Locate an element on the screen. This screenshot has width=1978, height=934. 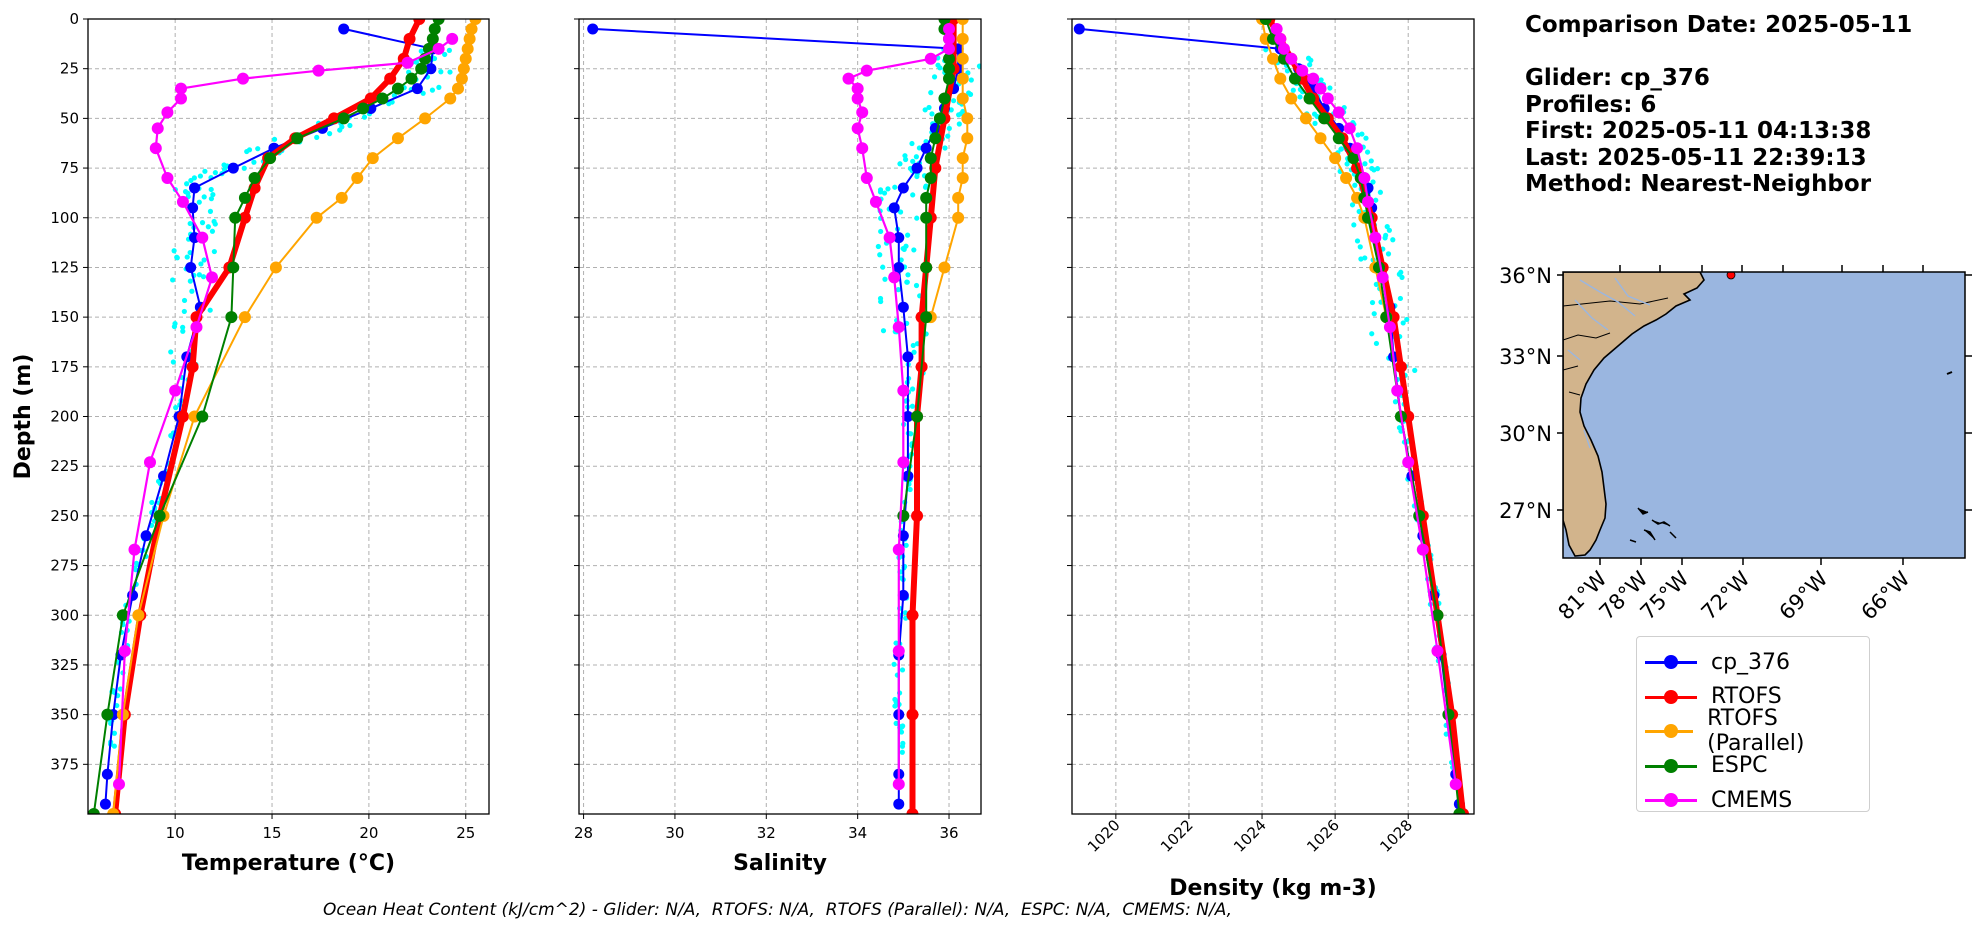
legend: cp_376 RTOFS RTOFS (Parallel) ESPC CMEMS is located at coordinates (1753, 724).